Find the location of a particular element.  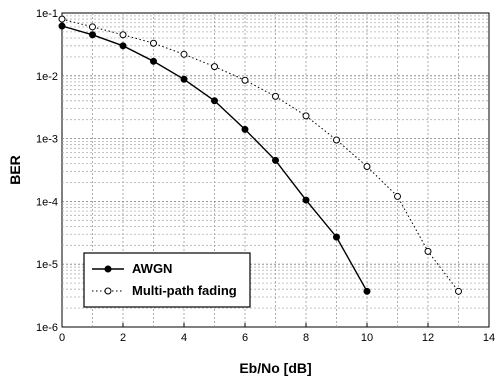

x-tick-label: 2 is located at coordinates (123, 338).